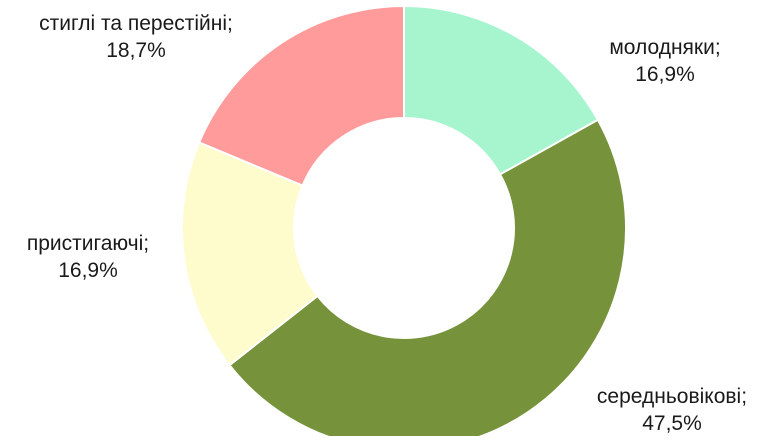  What do you see at coordinates (672, 396) in the screenshot?
I see `data-label-name-serednovikovi: середньовікові;` at bounding box center [672, 396].